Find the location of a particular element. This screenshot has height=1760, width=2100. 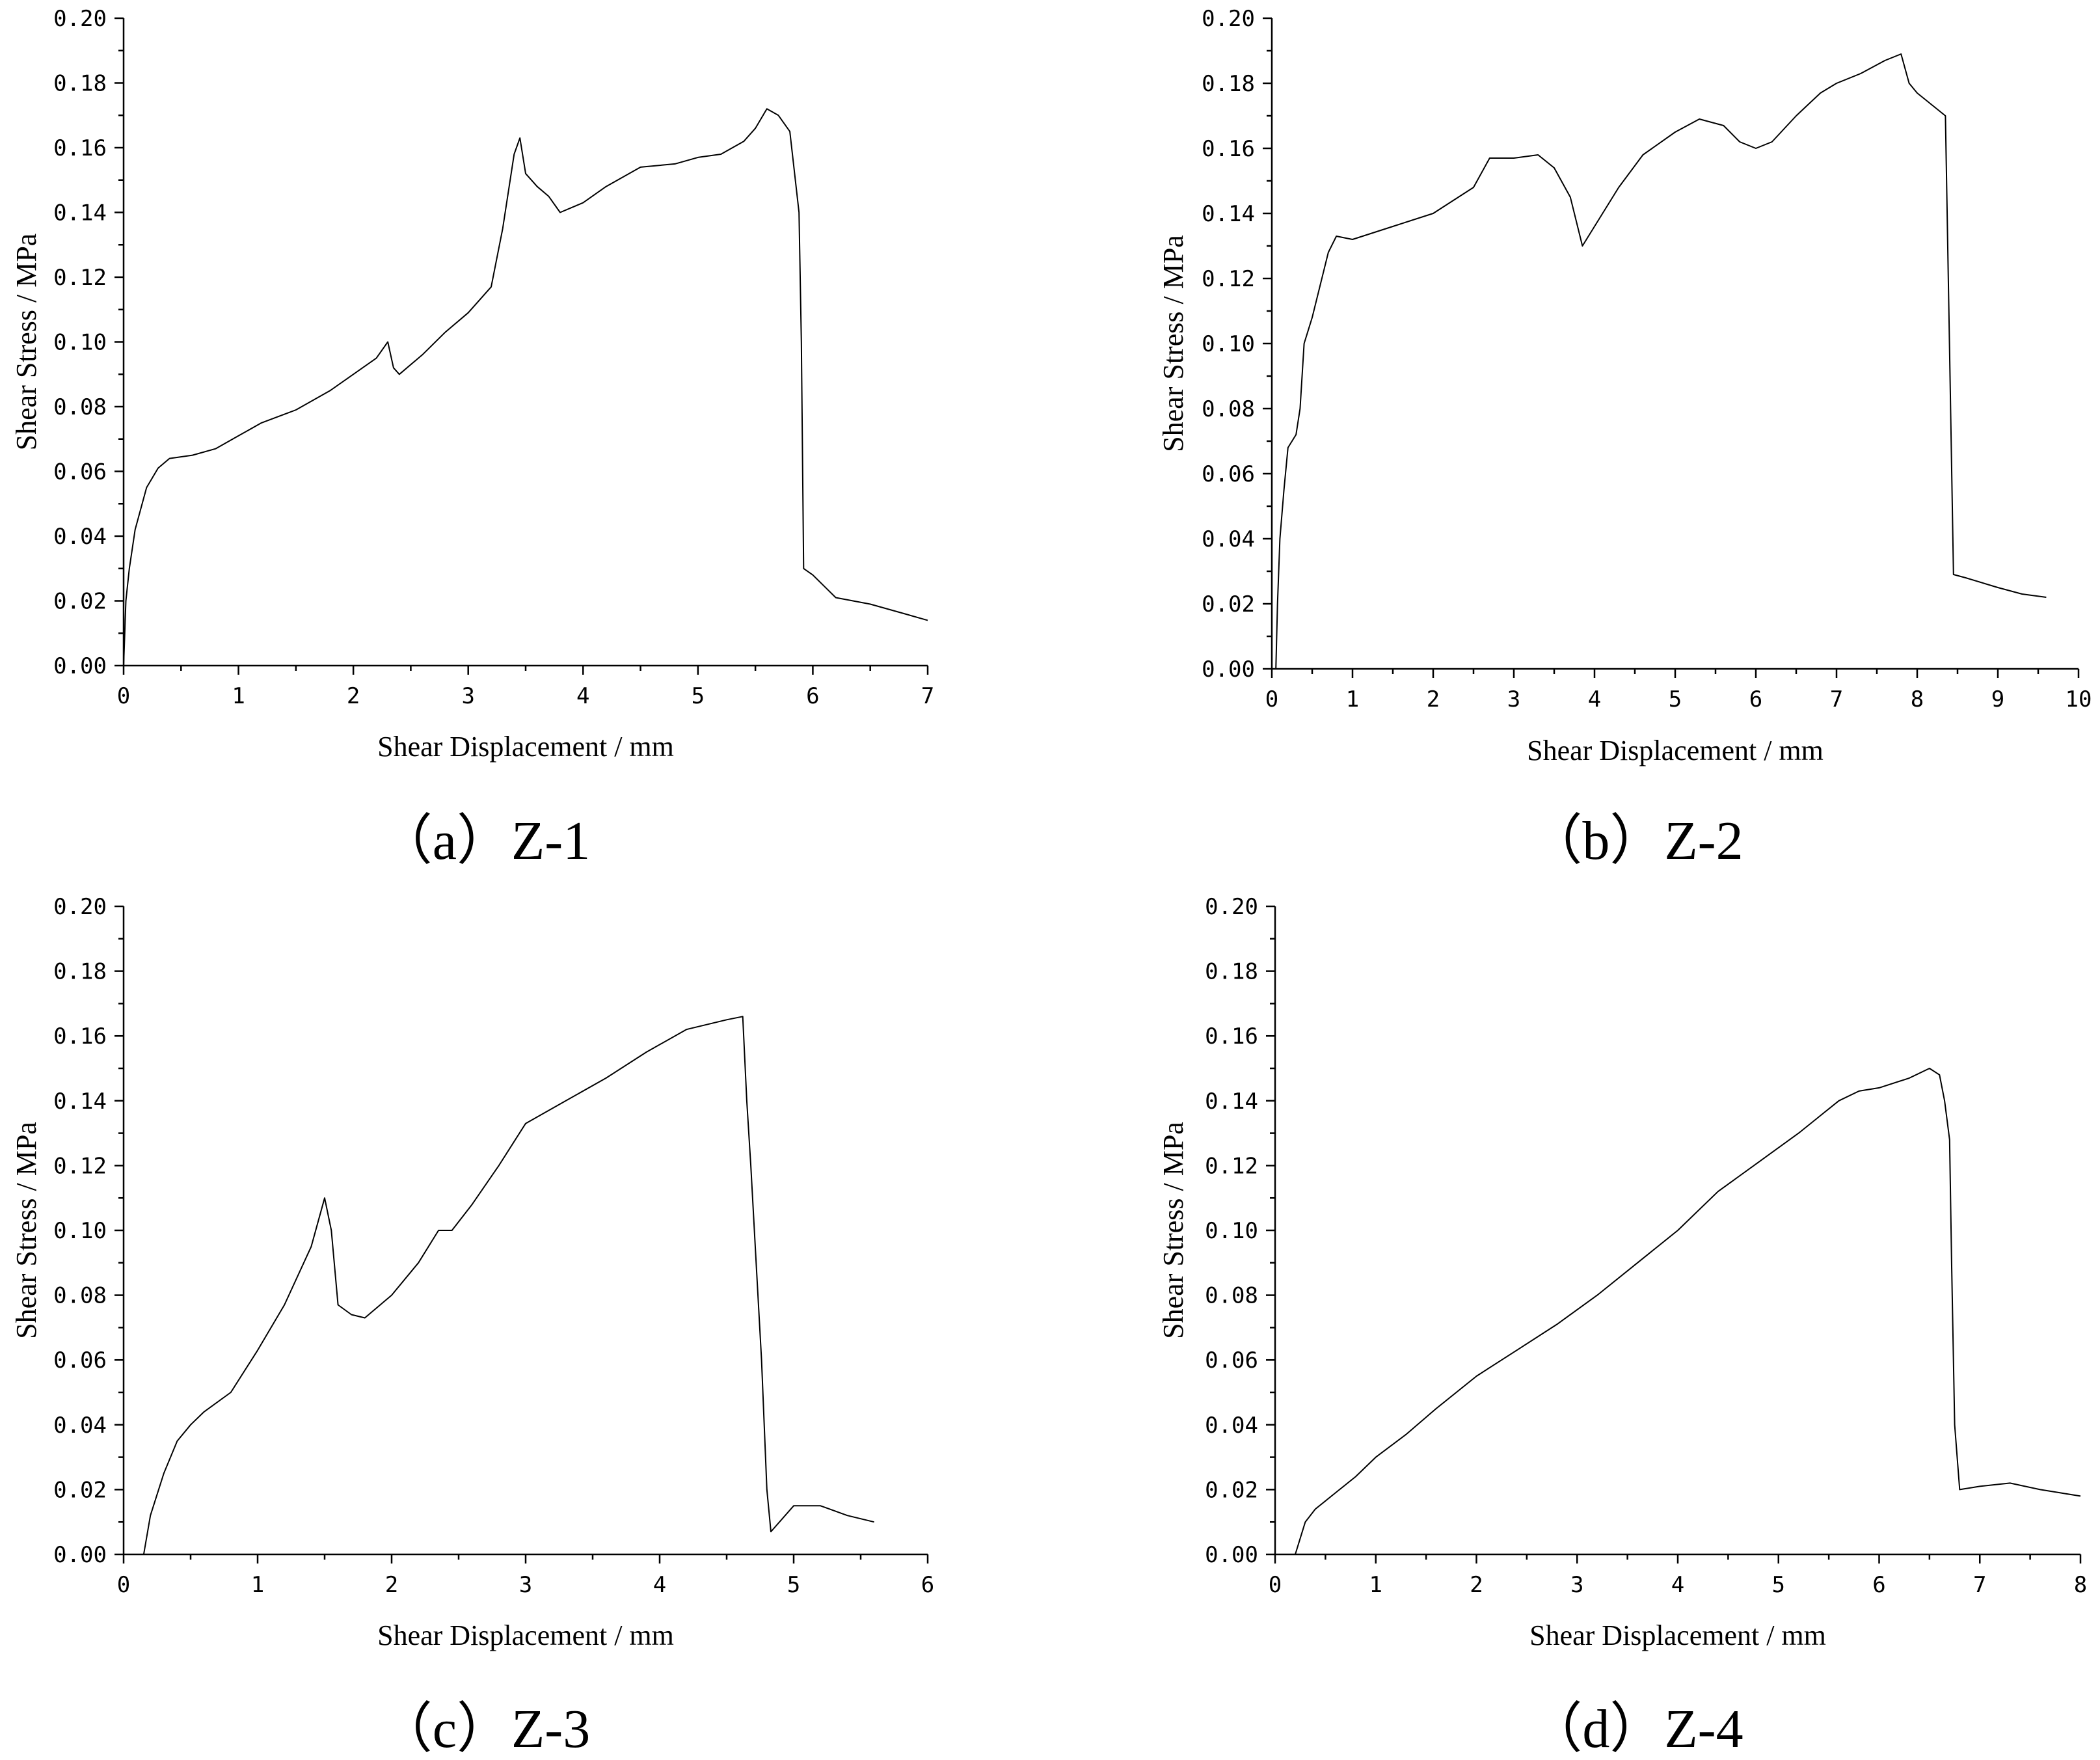

panel-caption: （c）Z-3 is located at coordinates (484, 1729).